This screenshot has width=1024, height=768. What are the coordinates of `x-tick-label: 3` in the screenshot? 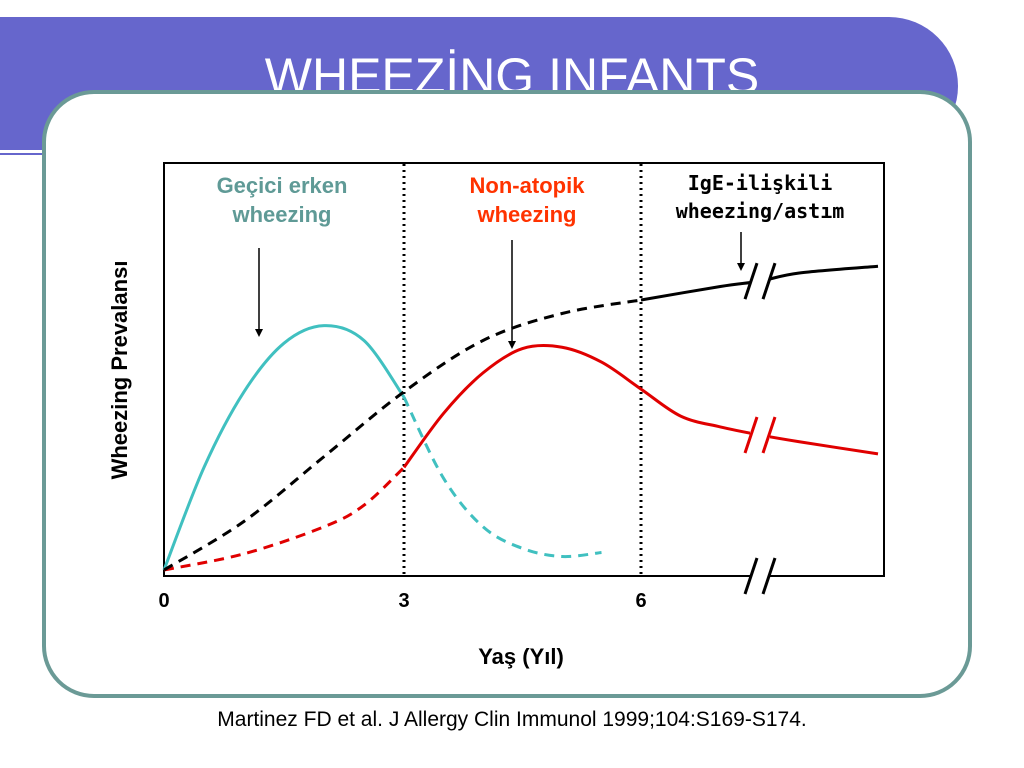 It's located at (403, 601).